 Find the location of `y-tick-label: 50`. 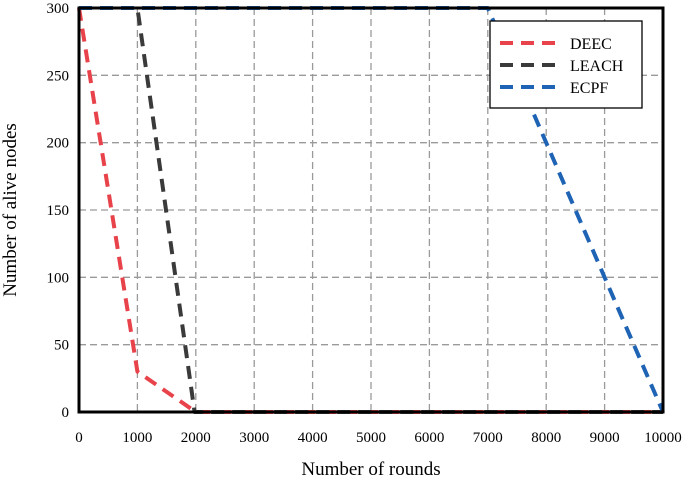

y-tick-label: 50 is located at coordinates (61, 346).